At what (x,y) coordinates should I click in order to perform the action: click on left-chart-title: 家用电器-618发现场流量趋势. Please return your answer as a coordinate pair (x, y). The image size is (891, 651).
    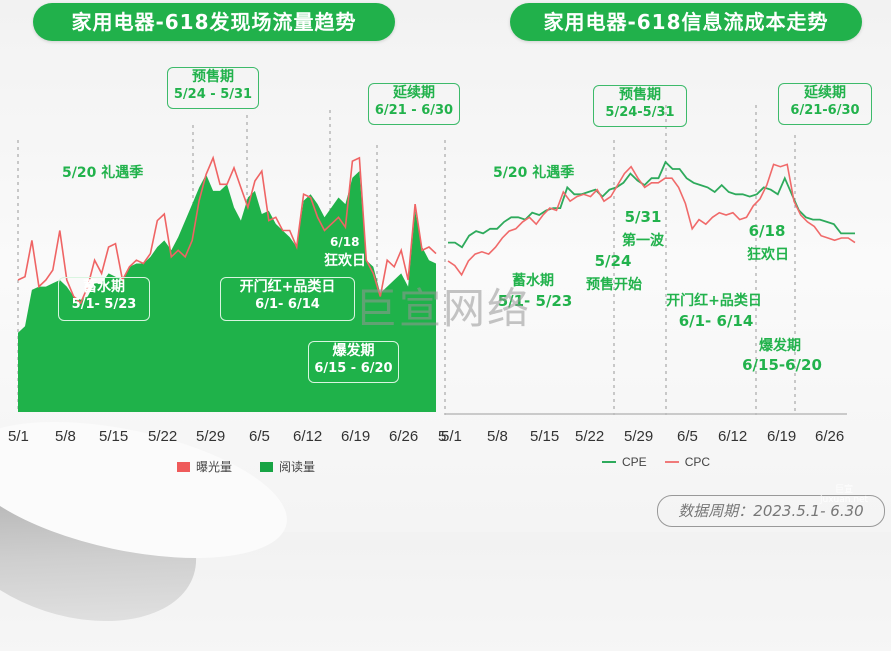
    Looking at the image, I should click on (214, 22).